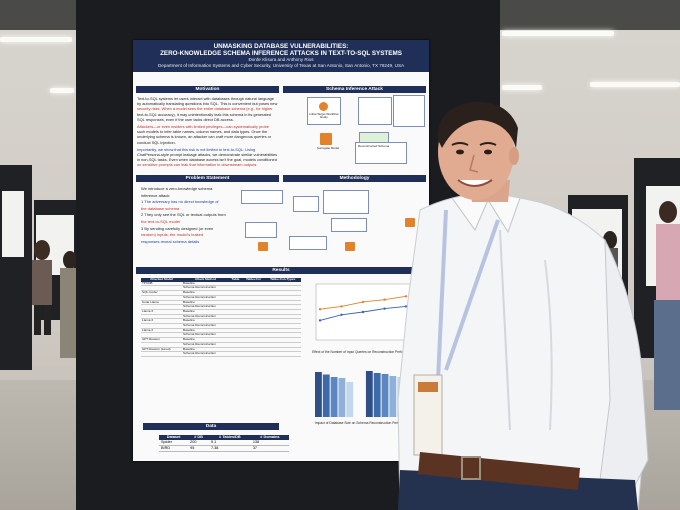 The image size is (680, 510). What do you see at coordinates (177, 188) in the screenshot?
I see `problem-line: We introduce a zero-knowledge schema` at bounding box center [177, 188].